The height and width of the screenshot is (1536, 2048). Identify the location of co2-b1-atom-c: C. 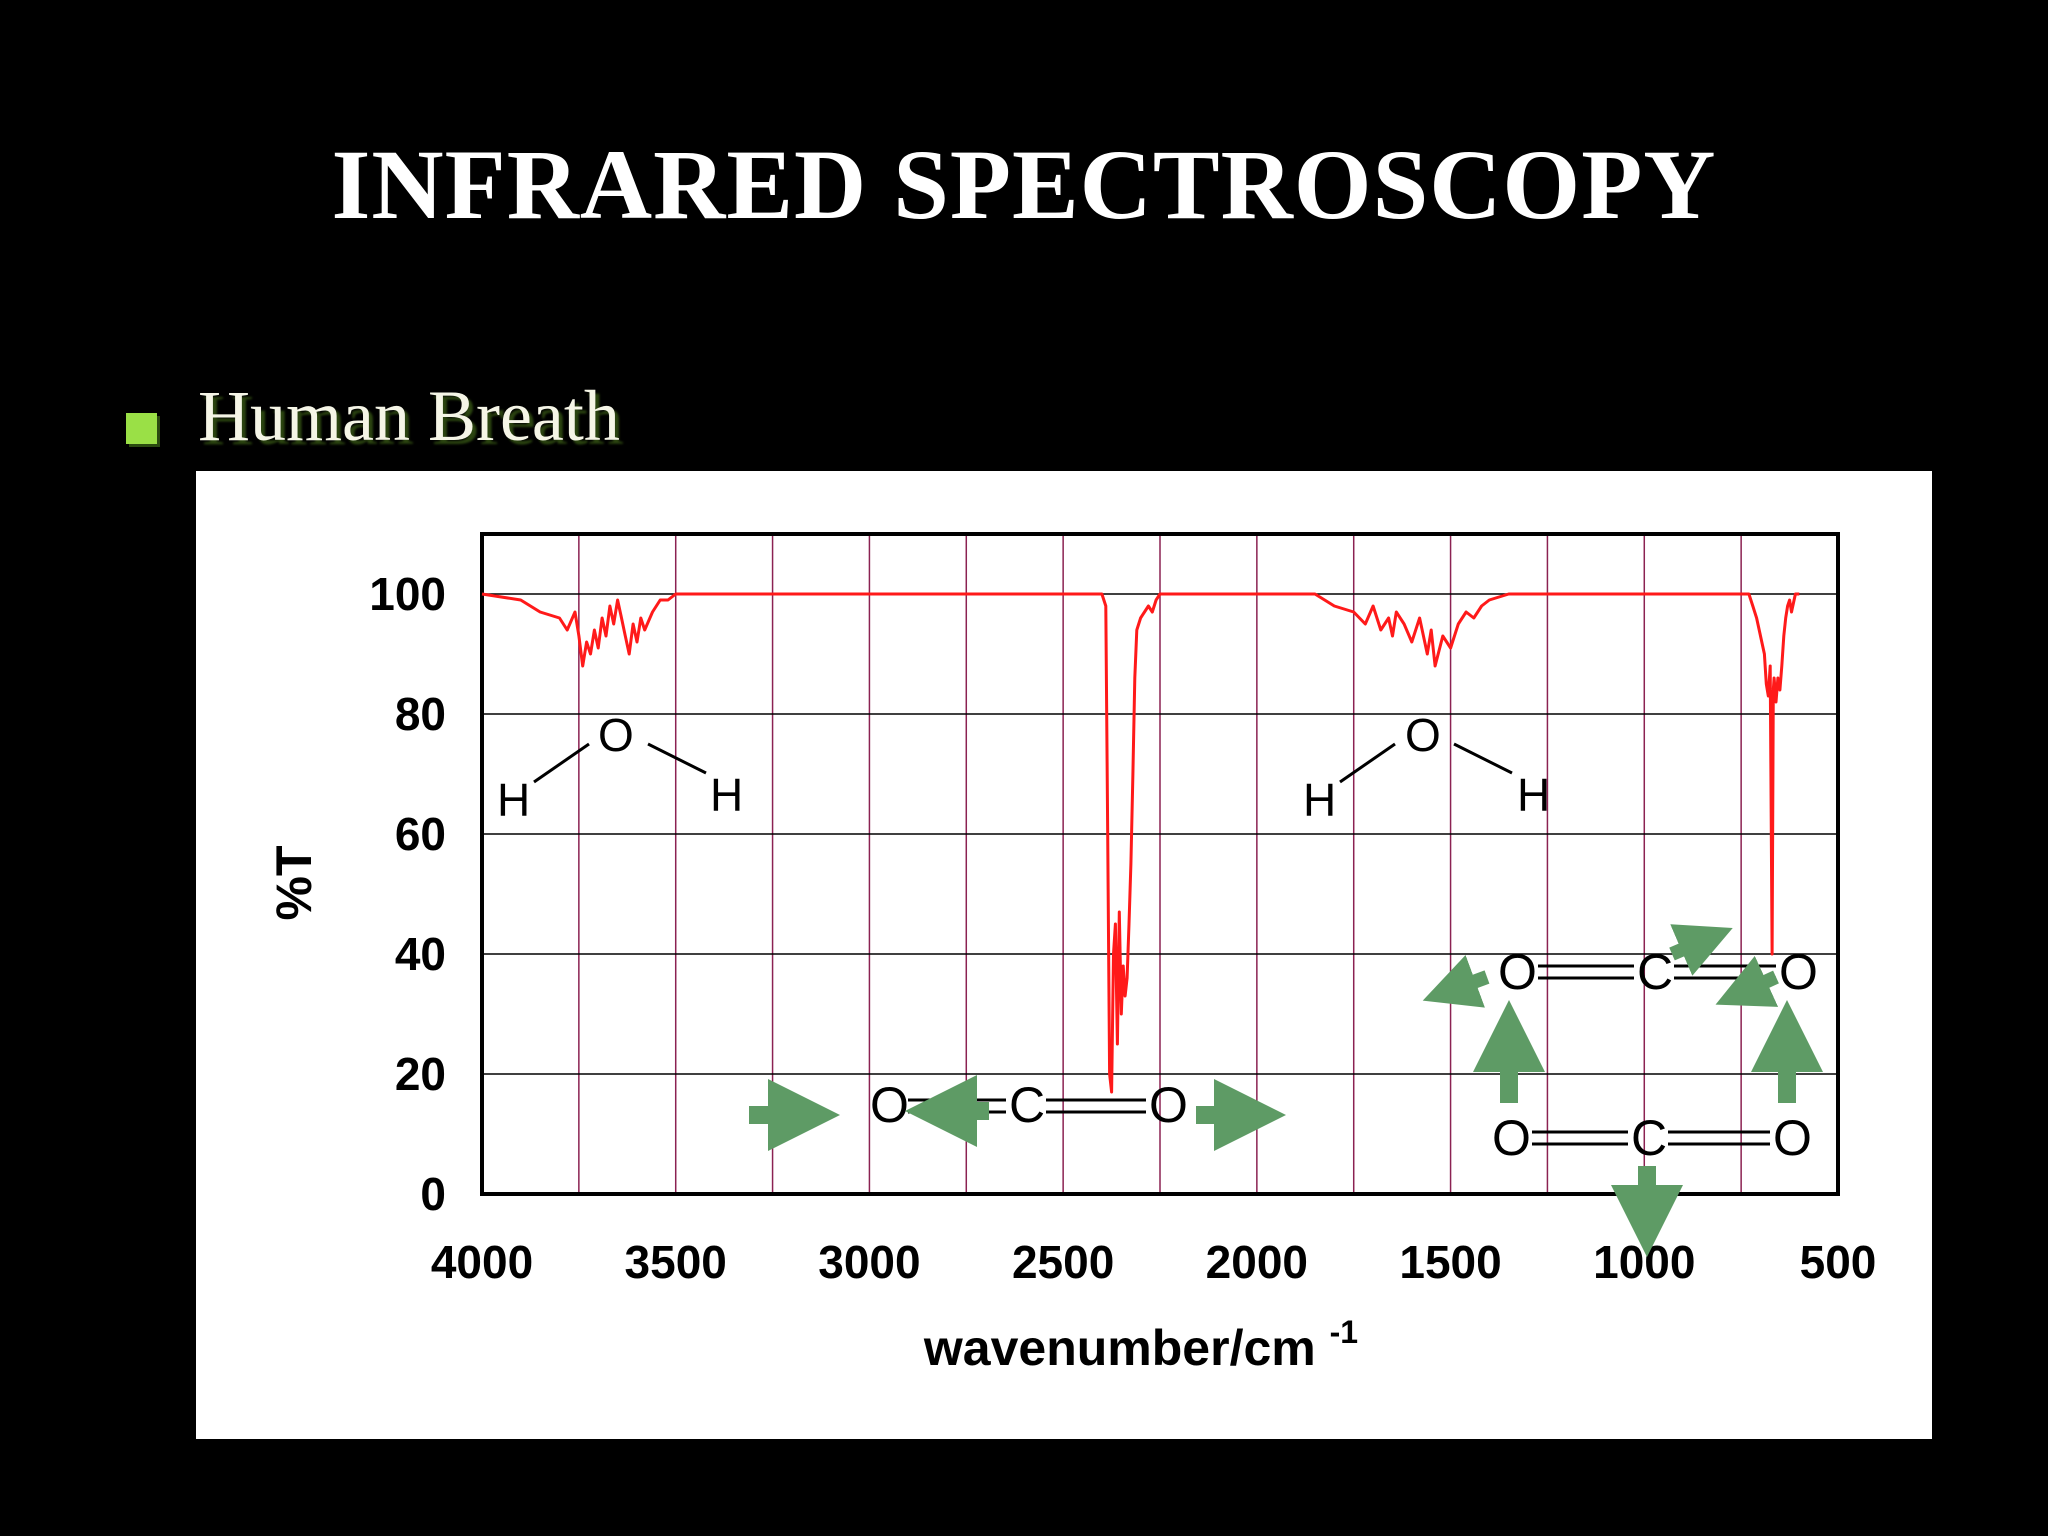
(1655, 972).